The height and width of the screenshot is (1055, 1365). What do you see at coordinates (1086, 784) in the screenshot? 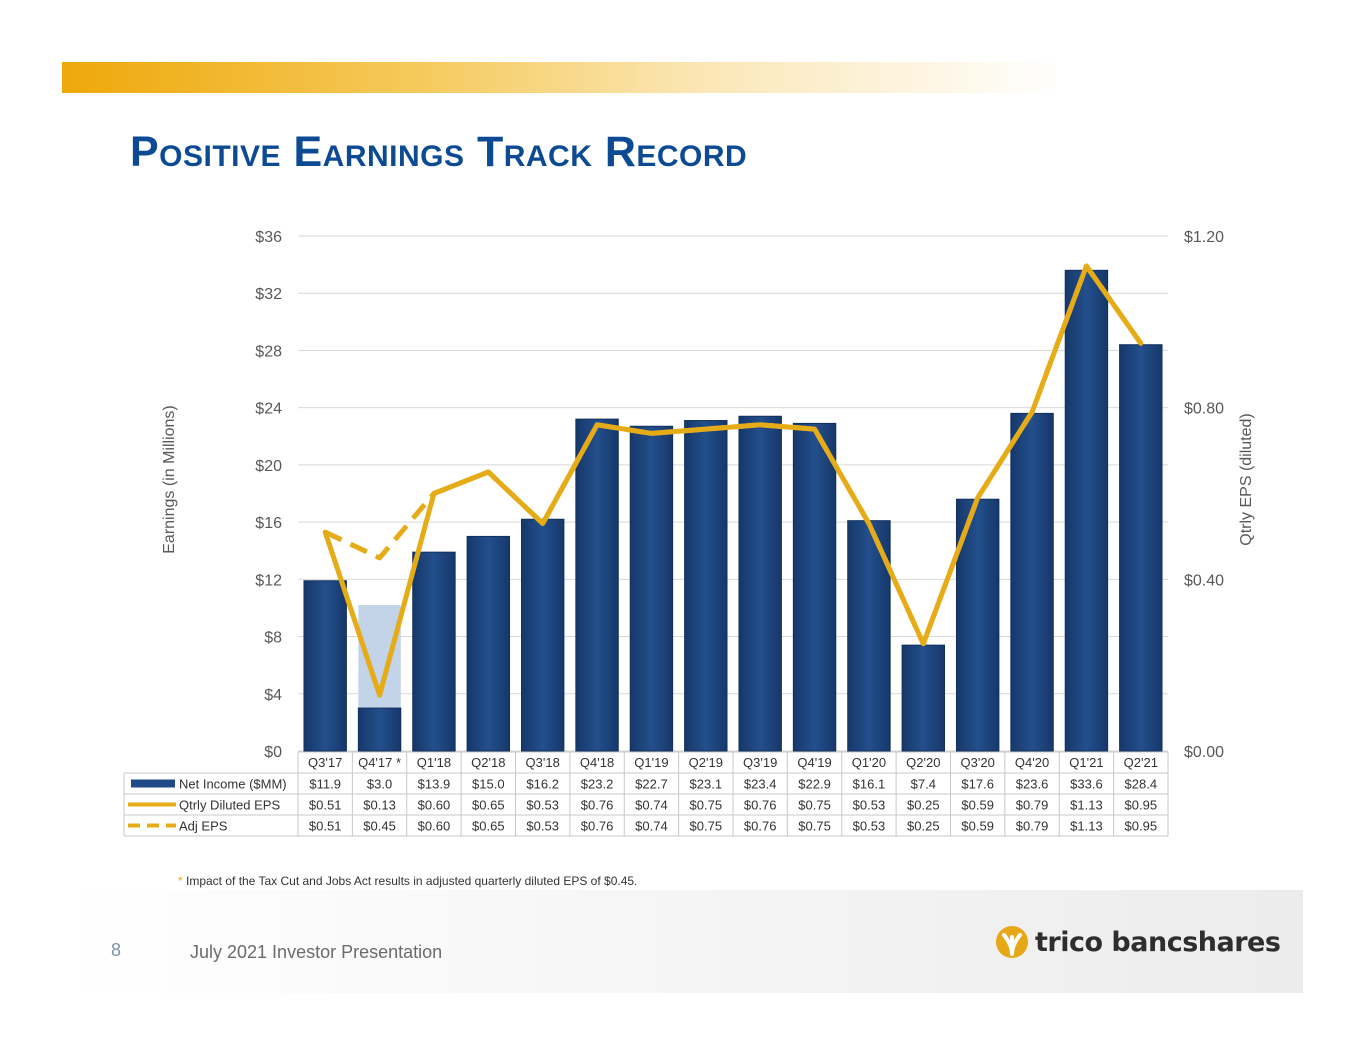
I see `table-value: $33.6` at bounding box center [1086, 784].